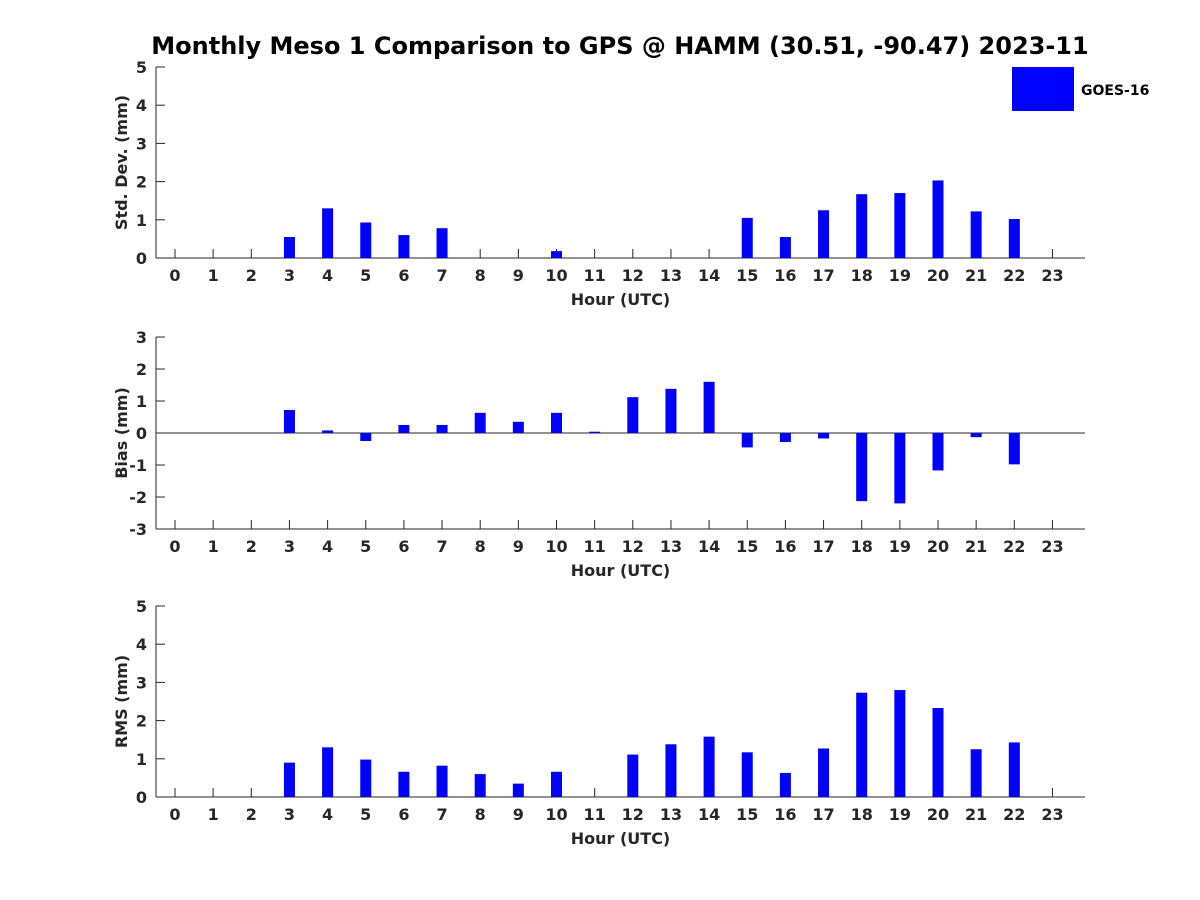  Describe the element at coordinates (1014, 275) in the screenshot. I see `x-tick-label: 22` at that location.